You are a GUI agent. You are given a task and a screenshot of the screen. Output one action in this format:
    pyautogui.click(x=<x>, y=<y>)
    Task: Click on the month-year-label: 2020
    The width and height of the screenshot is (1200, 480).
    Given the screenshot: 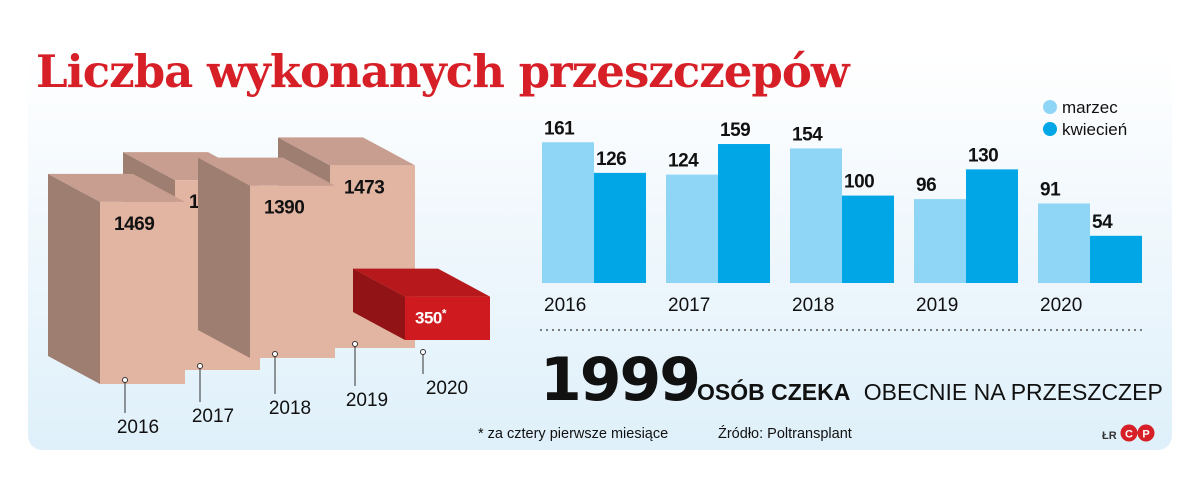 What is the action you would take?
    pyautogui.click(x=1061, y=305)
    